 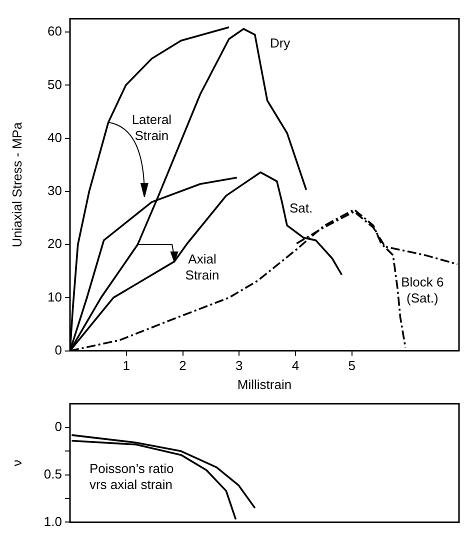 What do you see at coordinates (352, 366) in the screenshot?
I see `x-tick-label: 5` at bounding box center [352, 366].